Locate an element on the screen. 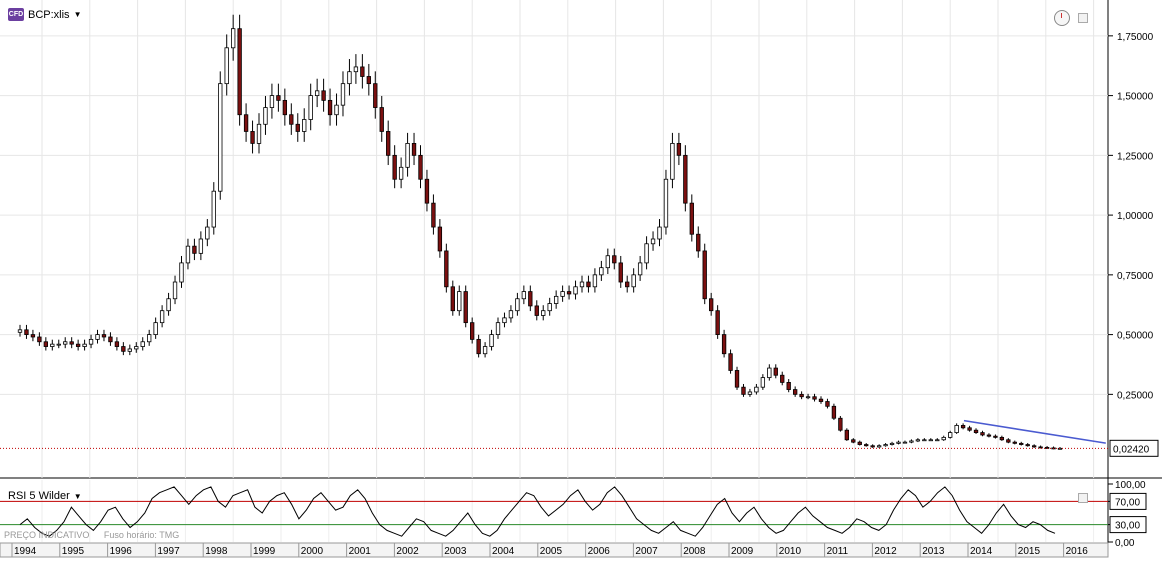 The width and height of the screenshot is (1162, 572). restore-icon is located at coordinates (1083, 18).